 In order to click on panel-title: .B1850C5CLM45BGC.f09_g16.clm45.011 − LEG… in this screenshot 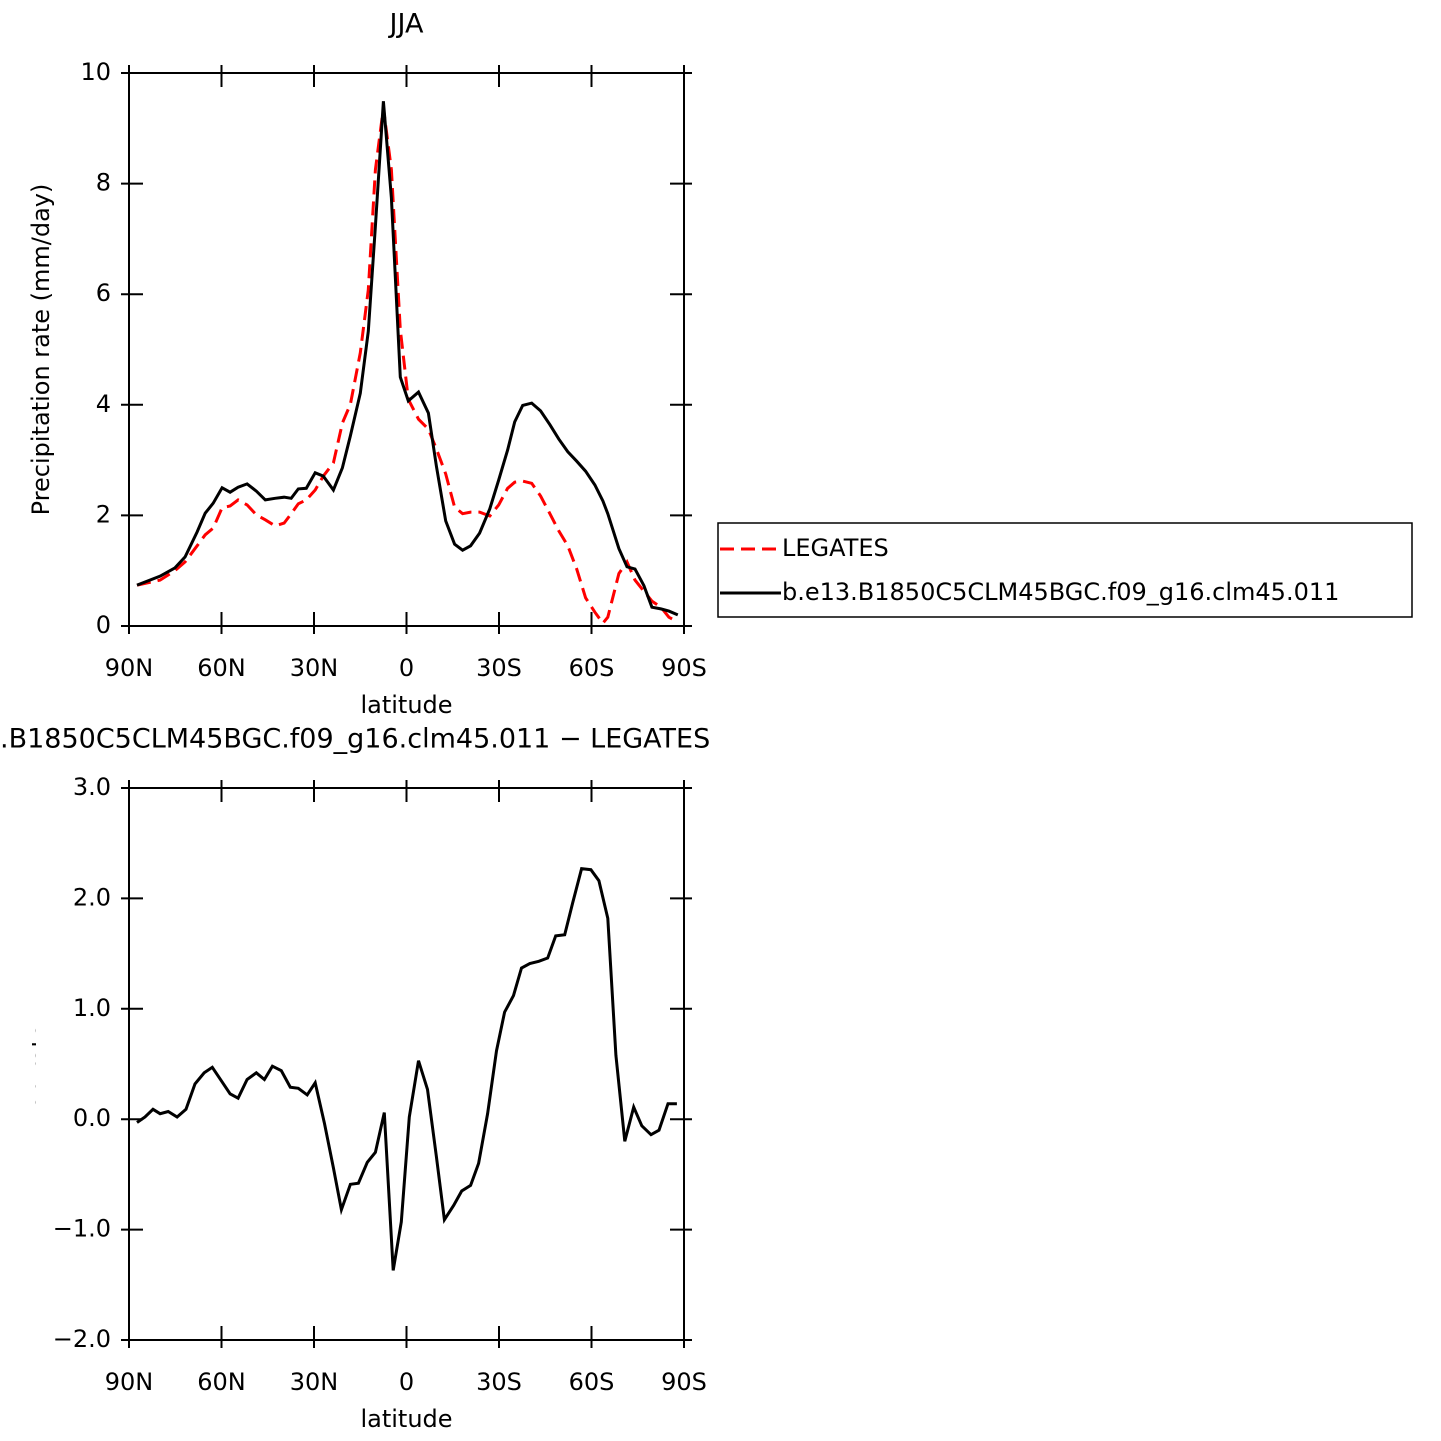, I will do `click(355, 739)`.